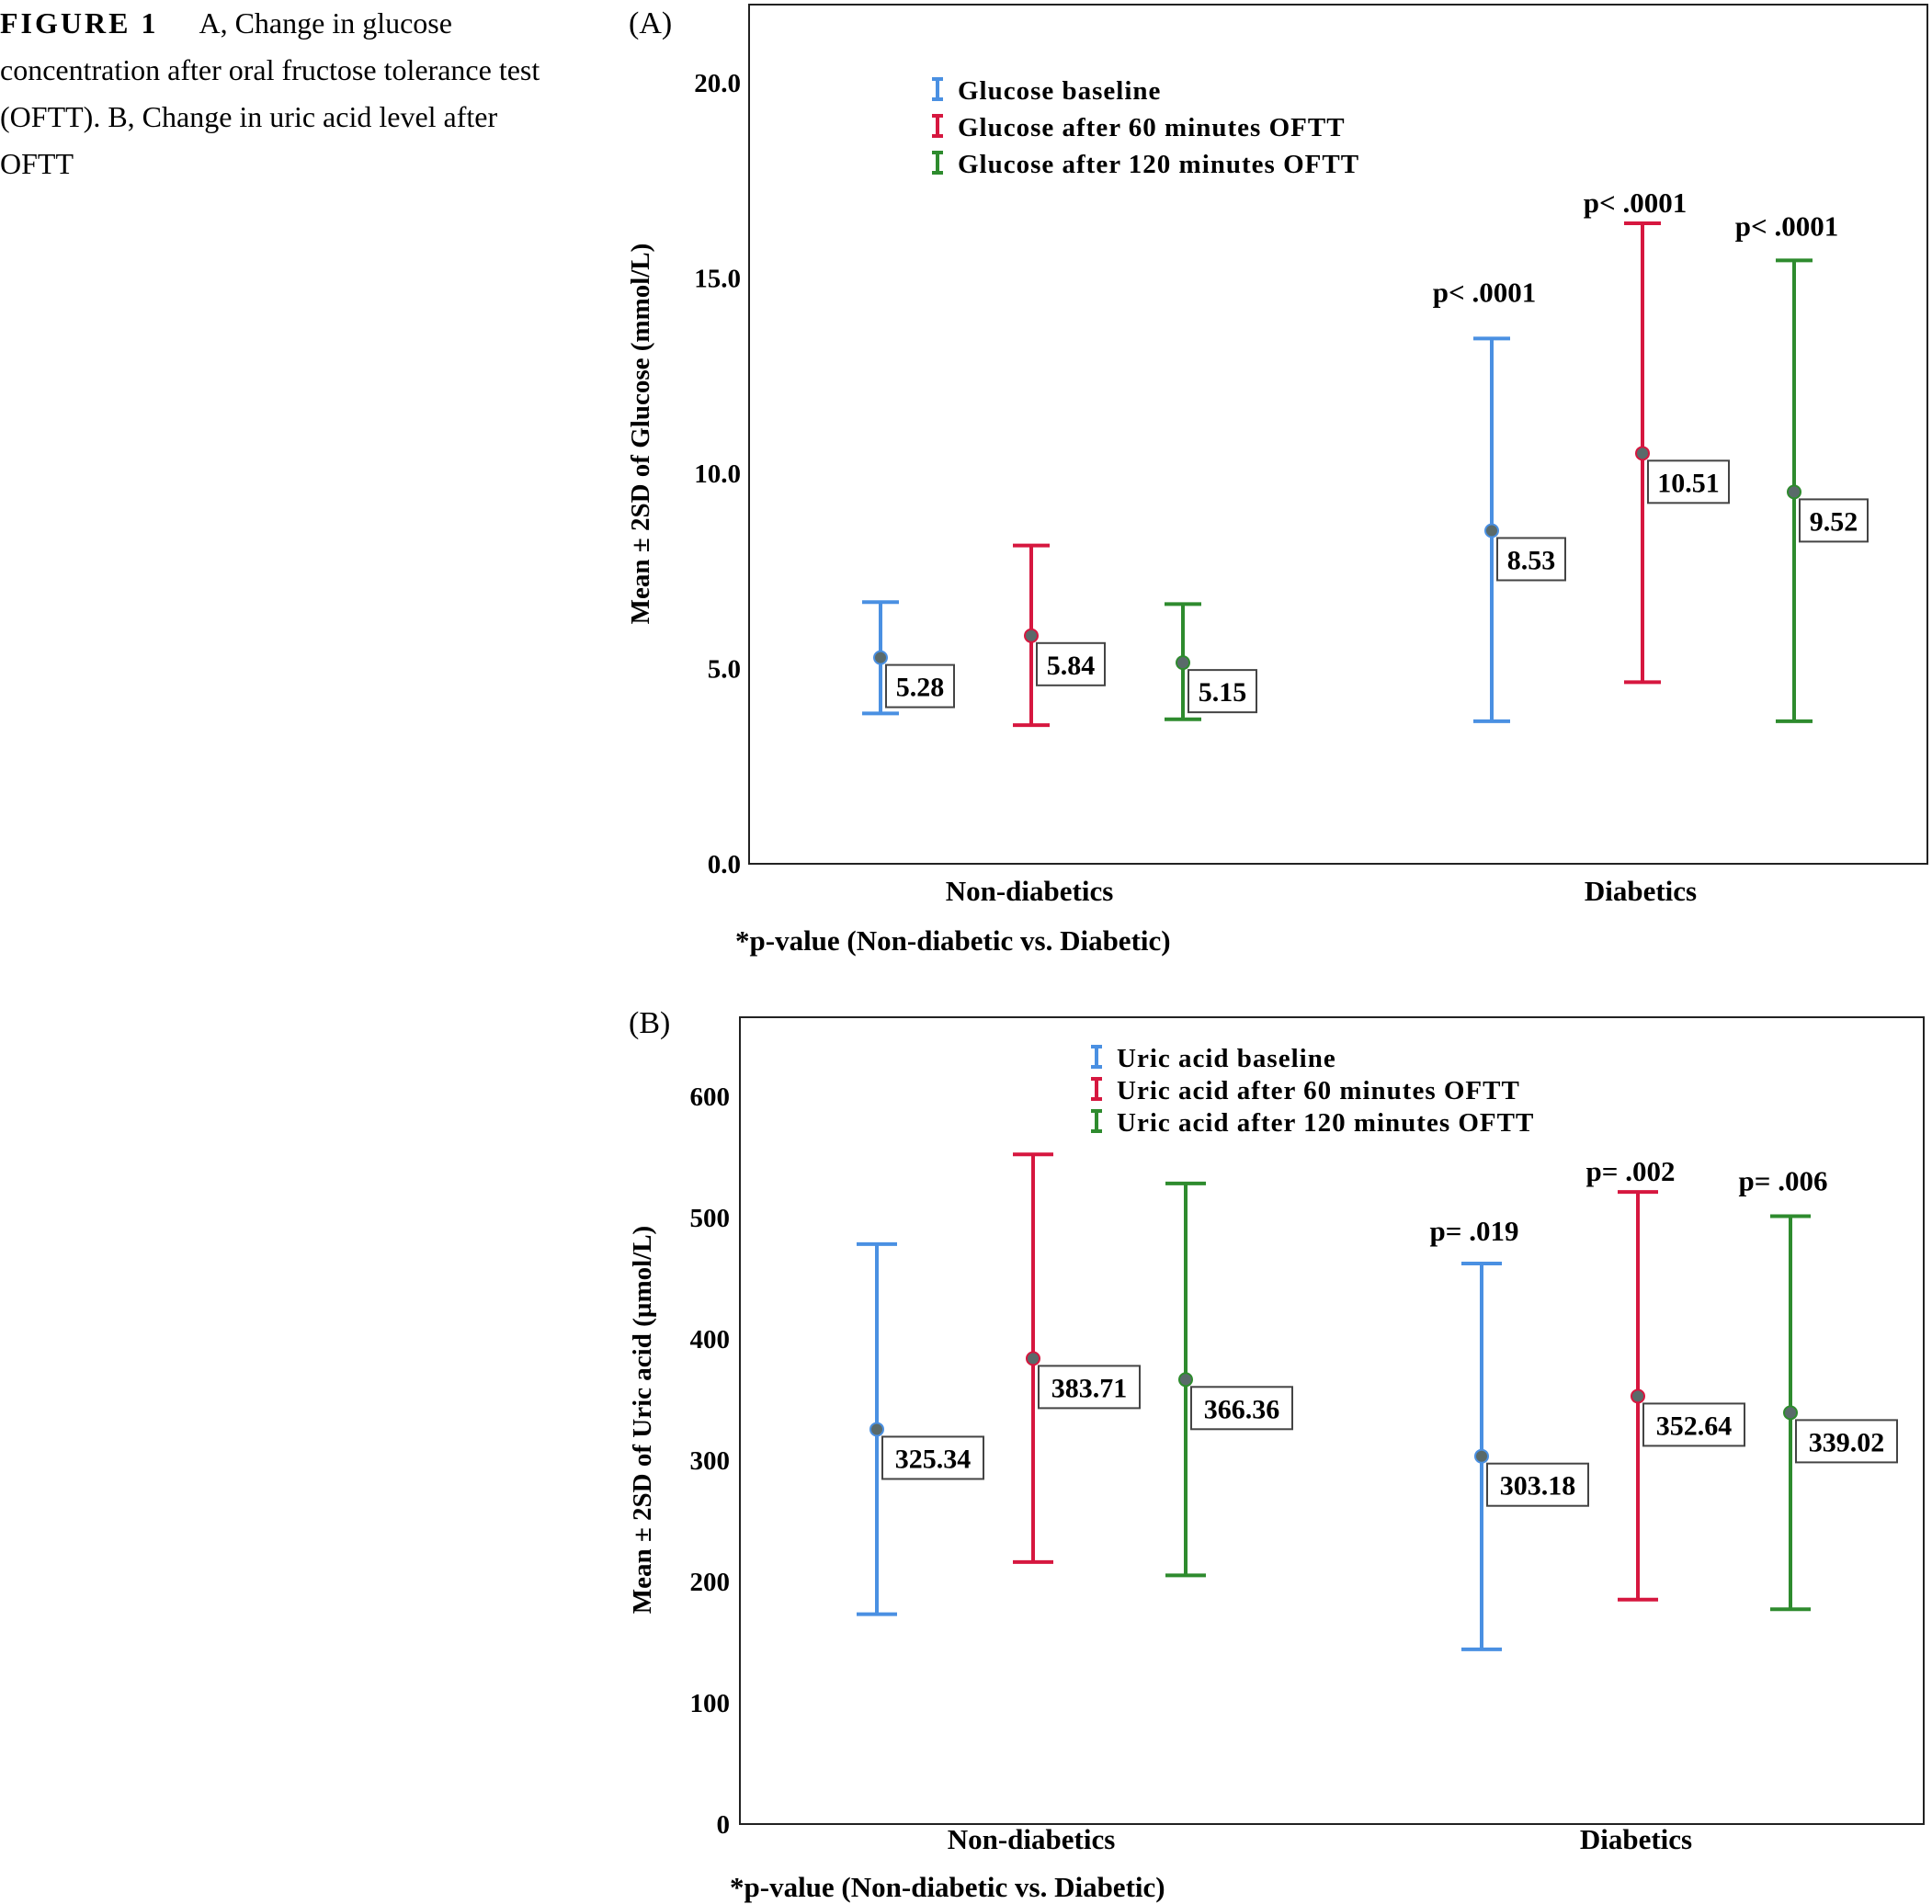  I want to click on data-label: 10.51, so click(1689, 483).